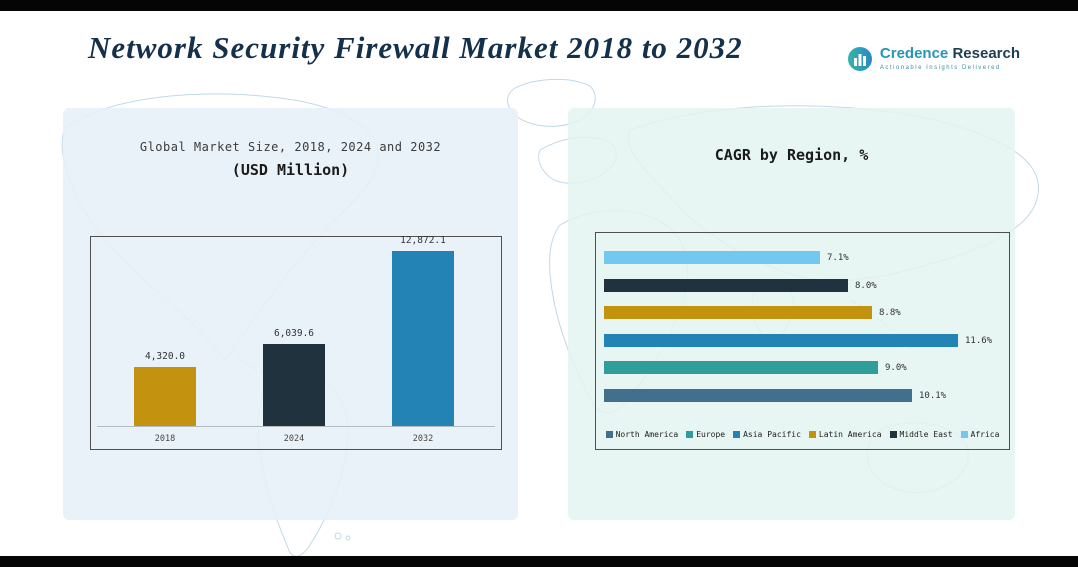 Image resolution: width=1078 pixels, height=567 pixels. Describe the element at coordinates (296, 426) in the screenshot. I see `x-axis-line` at that location.